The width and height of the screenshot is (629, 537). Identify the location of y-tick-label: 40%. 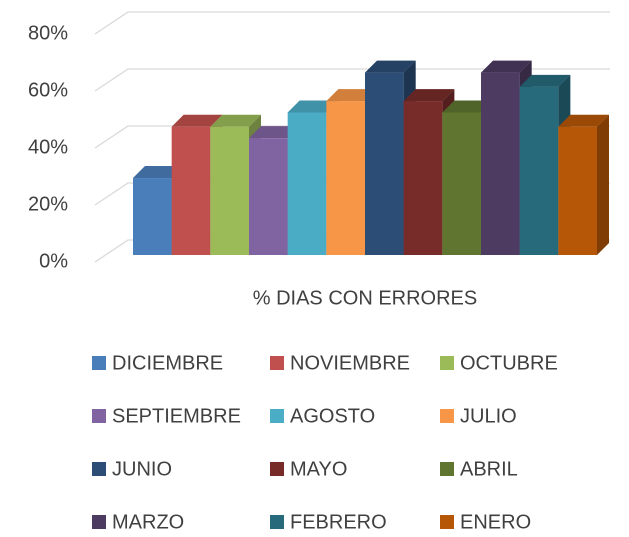
(48, 147).